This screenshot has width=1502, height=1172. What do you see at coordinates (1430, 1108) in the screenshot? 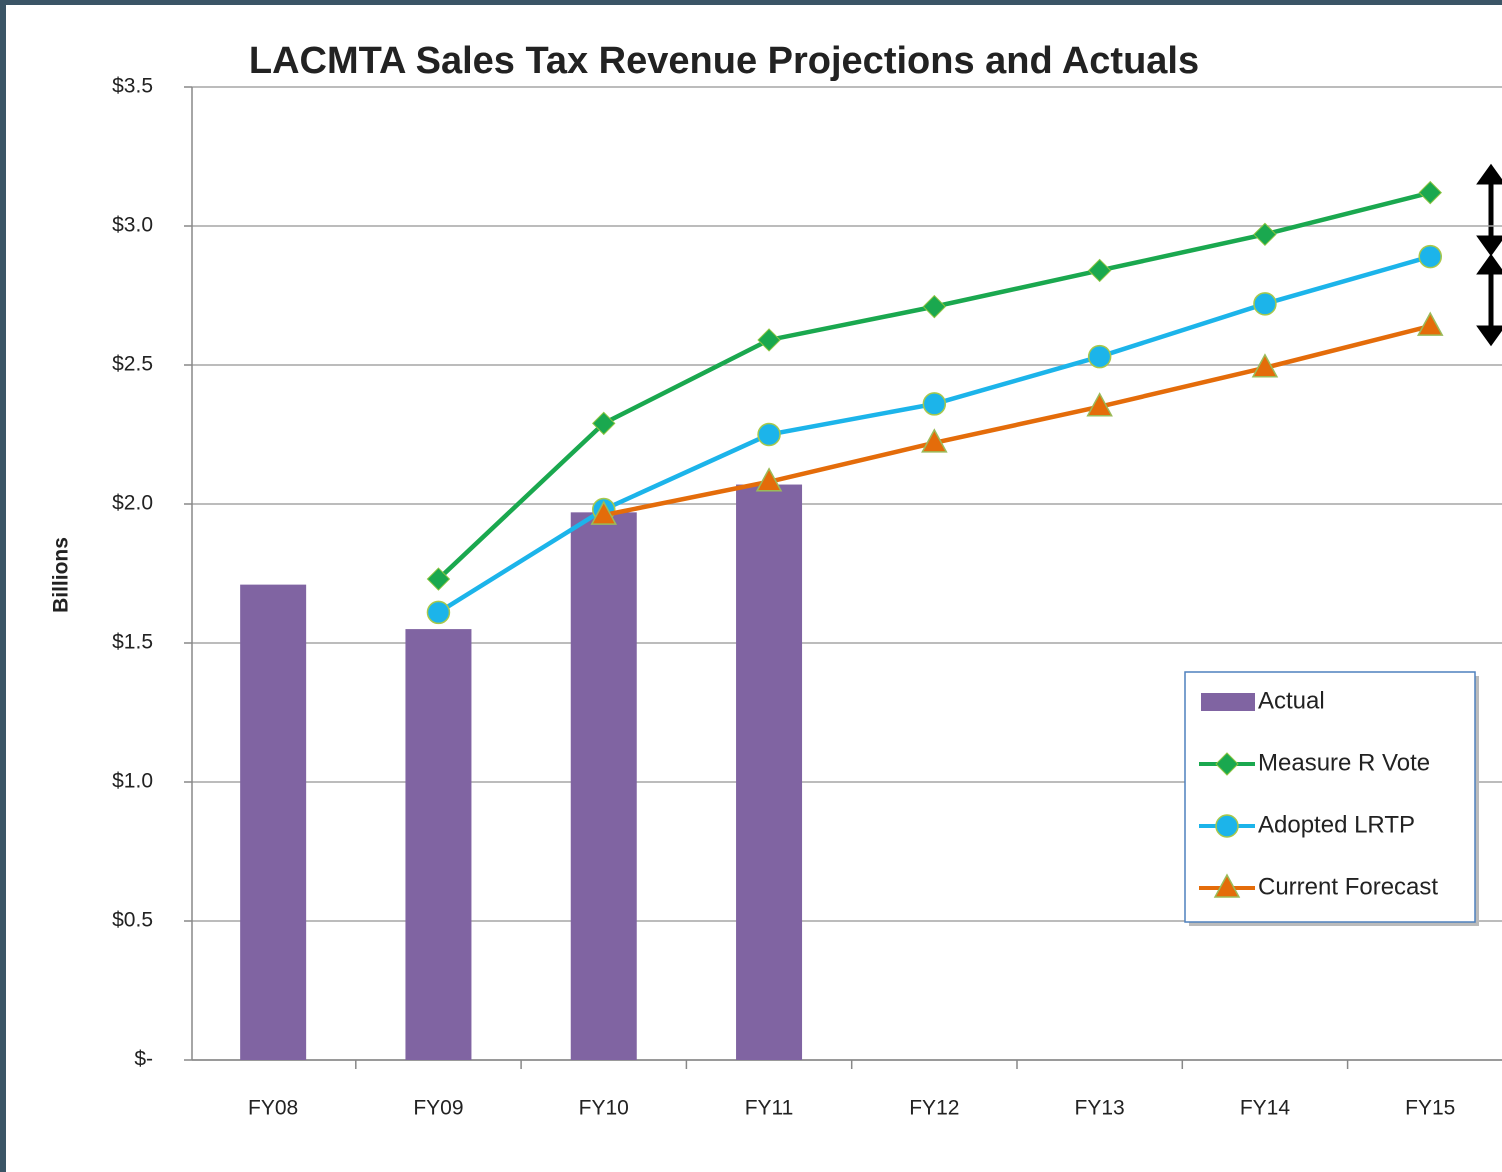
I see `x-tick-label: FY15` at bounding box center [1430, 1108].